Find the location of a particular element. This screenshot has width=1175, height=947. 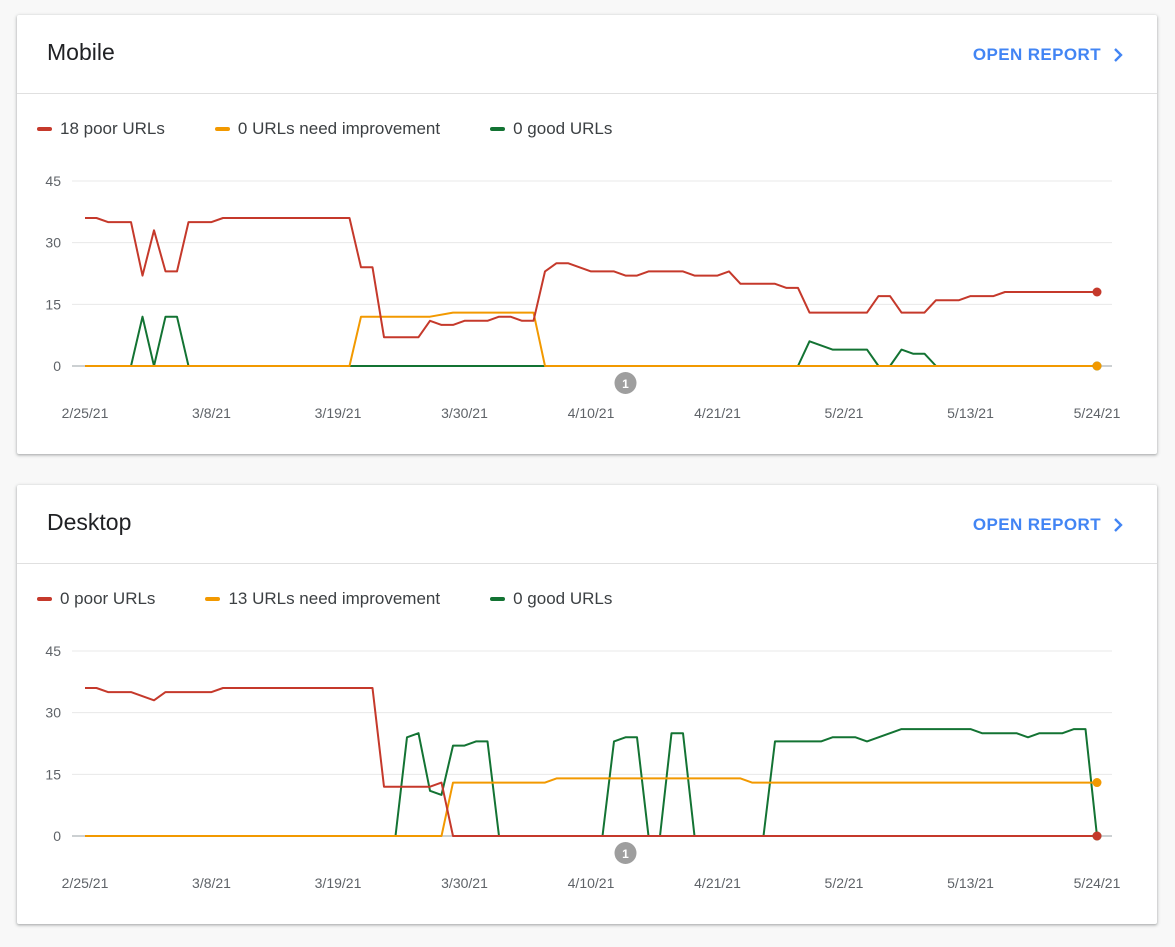

card-title: Desktop is located at coordinates (89, 522).